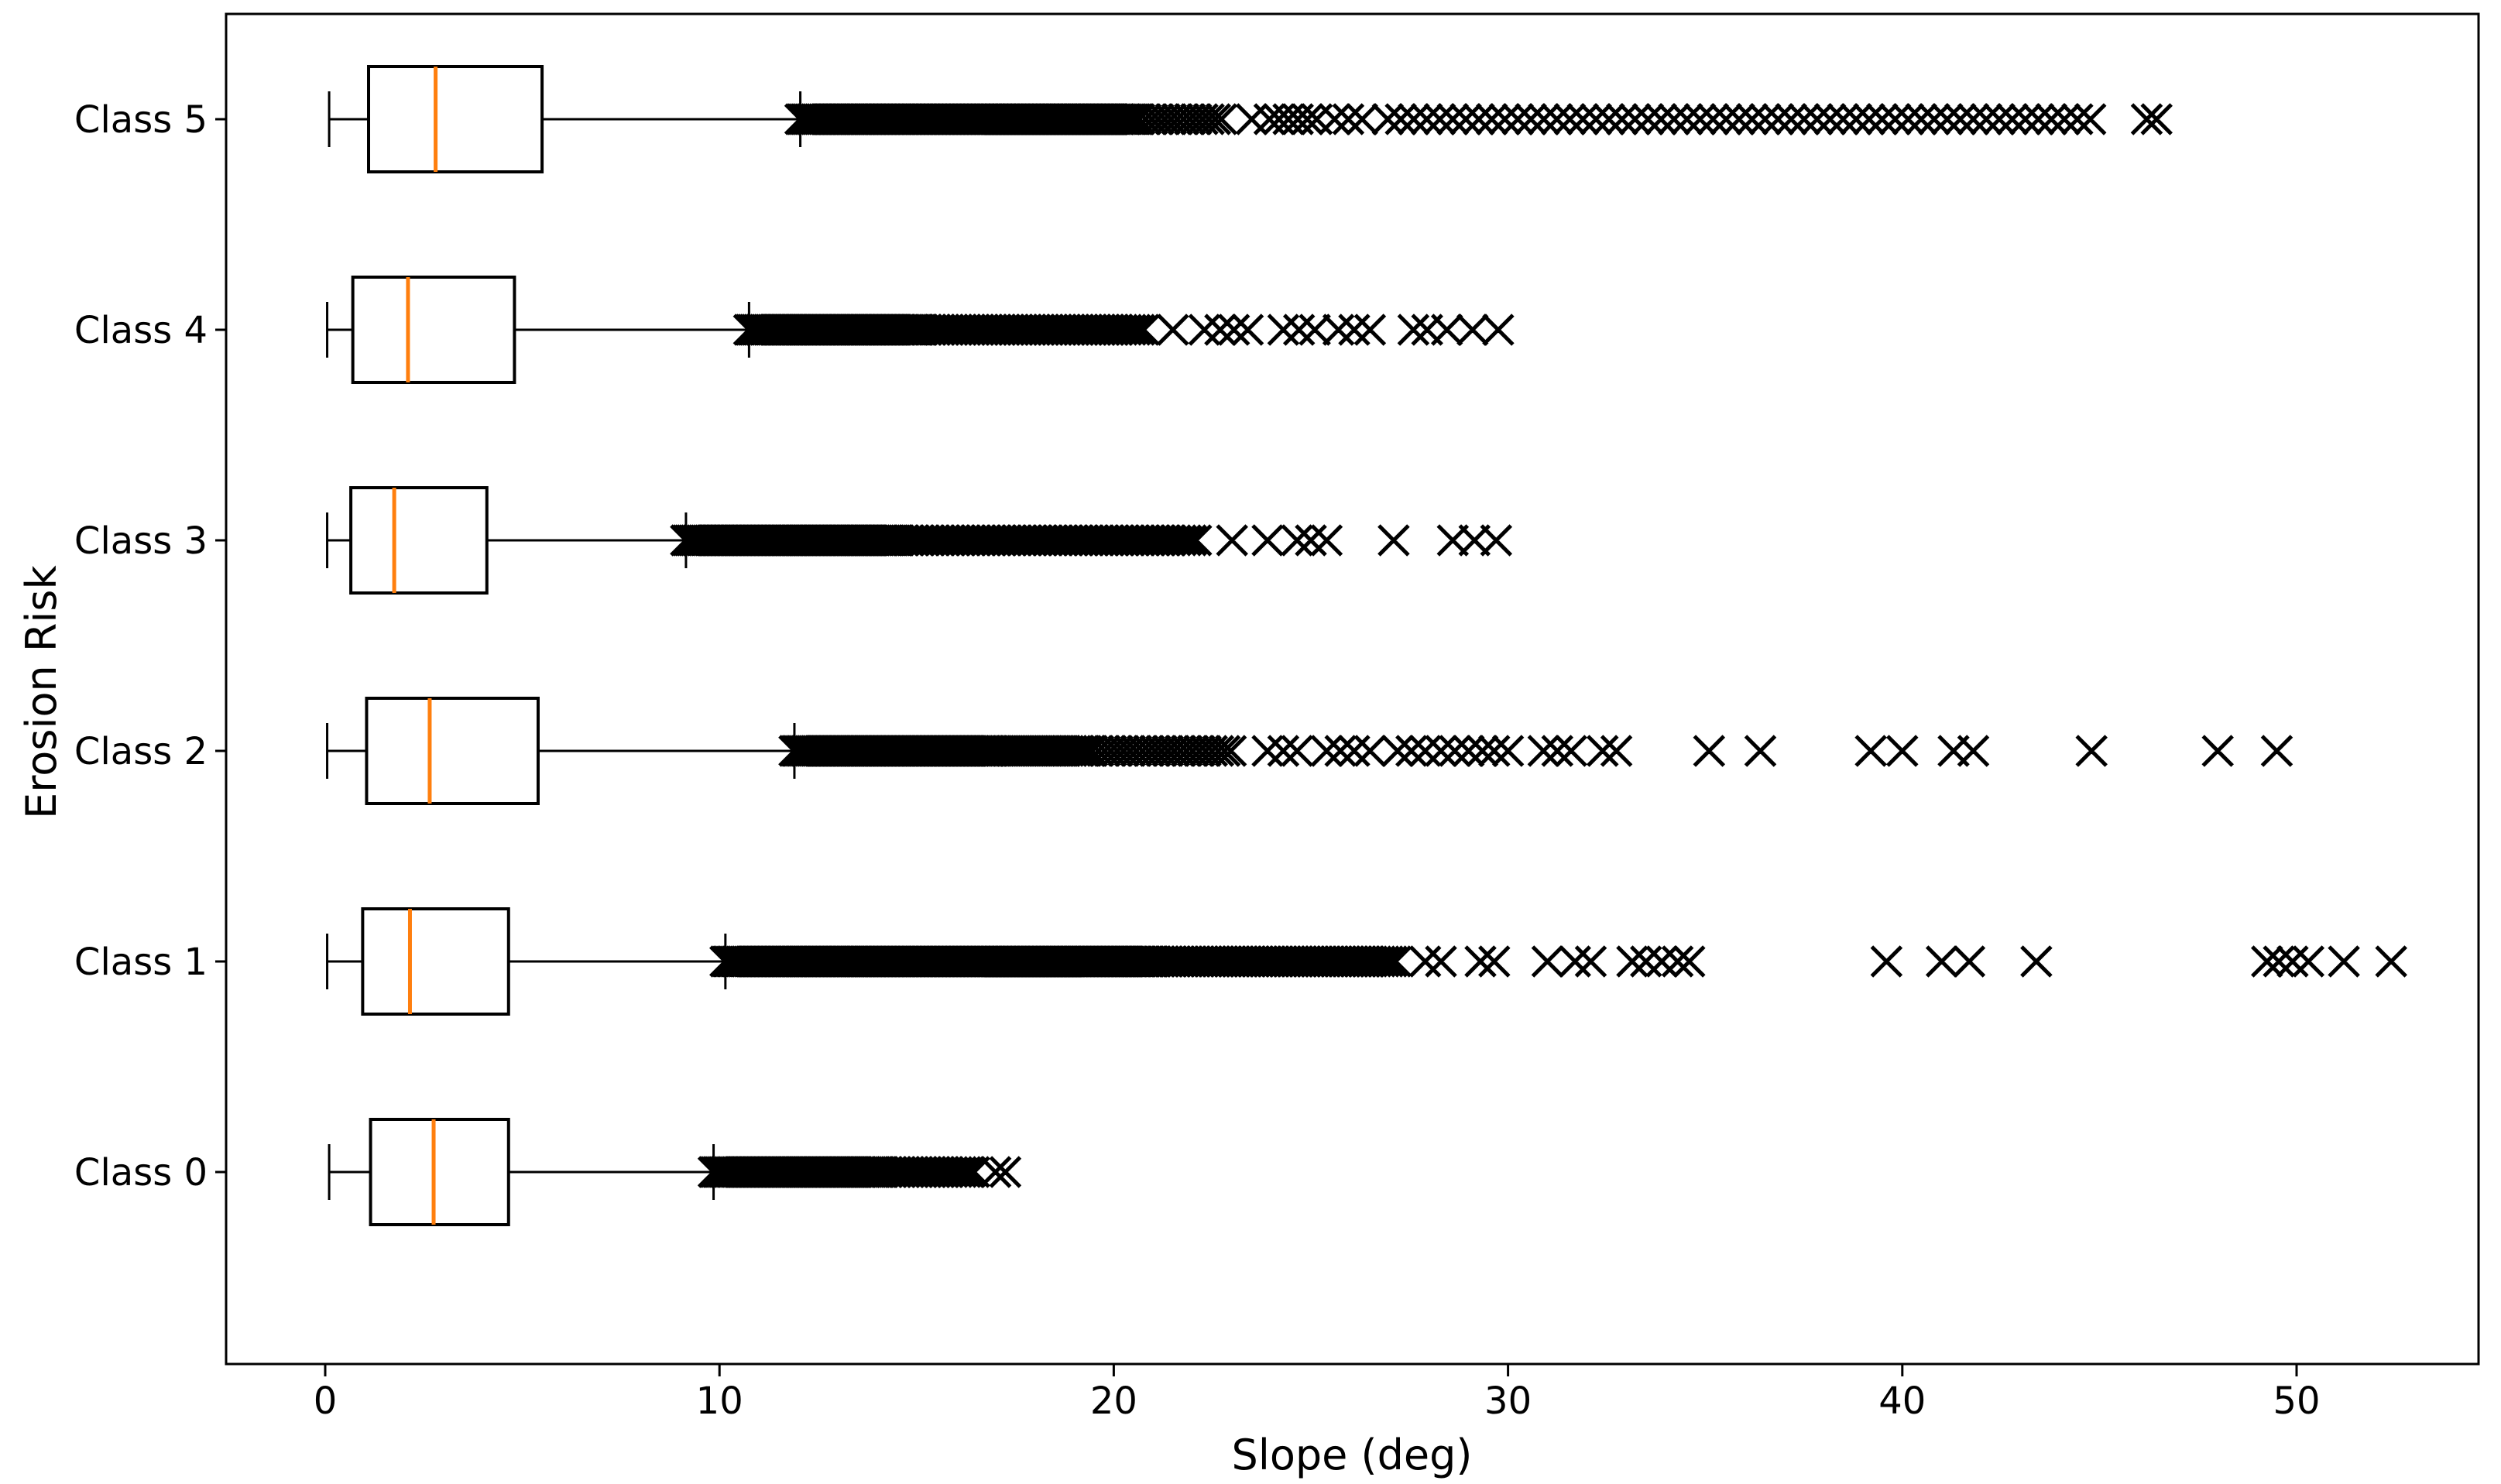  I want to click on y-axis-title: Erosion Risk, so click(42, 692).